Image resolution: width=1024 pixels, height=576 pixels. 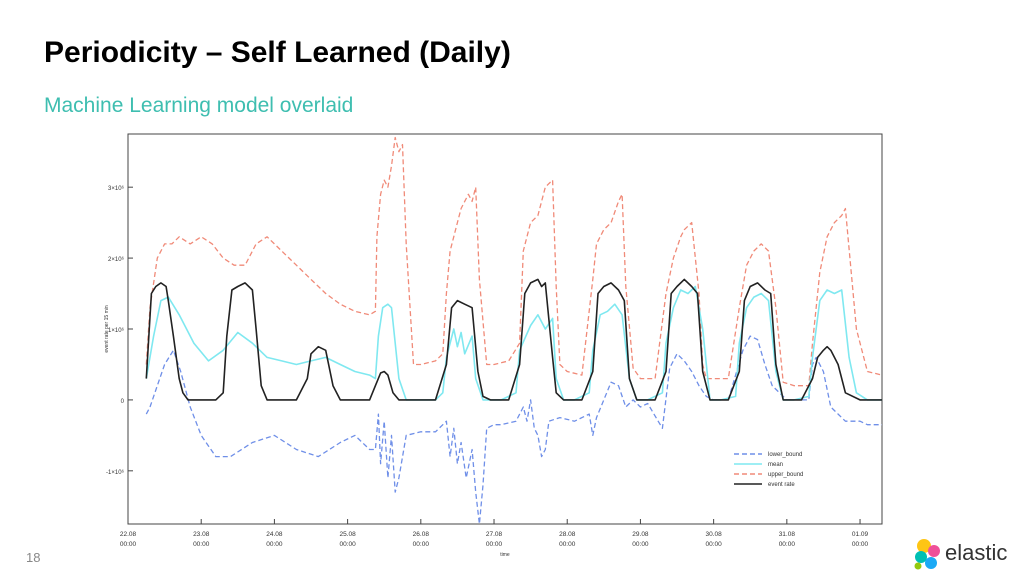 What do you see at coordinates (787, 534) in the screenshot?
I see `x-tick-label: 31.08` at bounding box center [787, 534].